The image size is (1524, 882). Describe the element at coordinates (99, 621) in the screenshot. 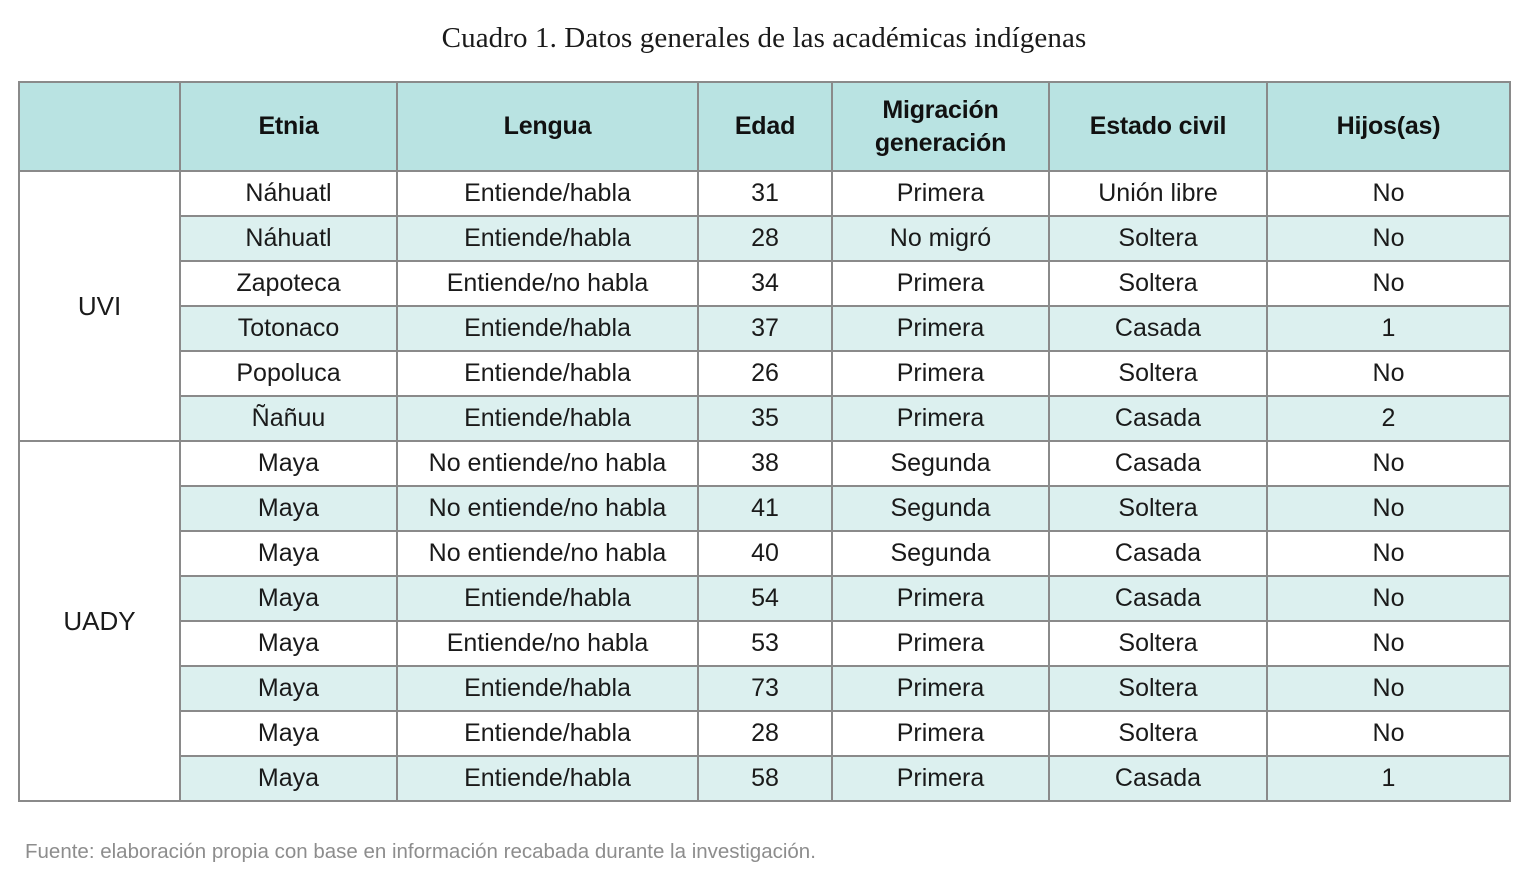

I see `group-label-uady: UADY` at that location.